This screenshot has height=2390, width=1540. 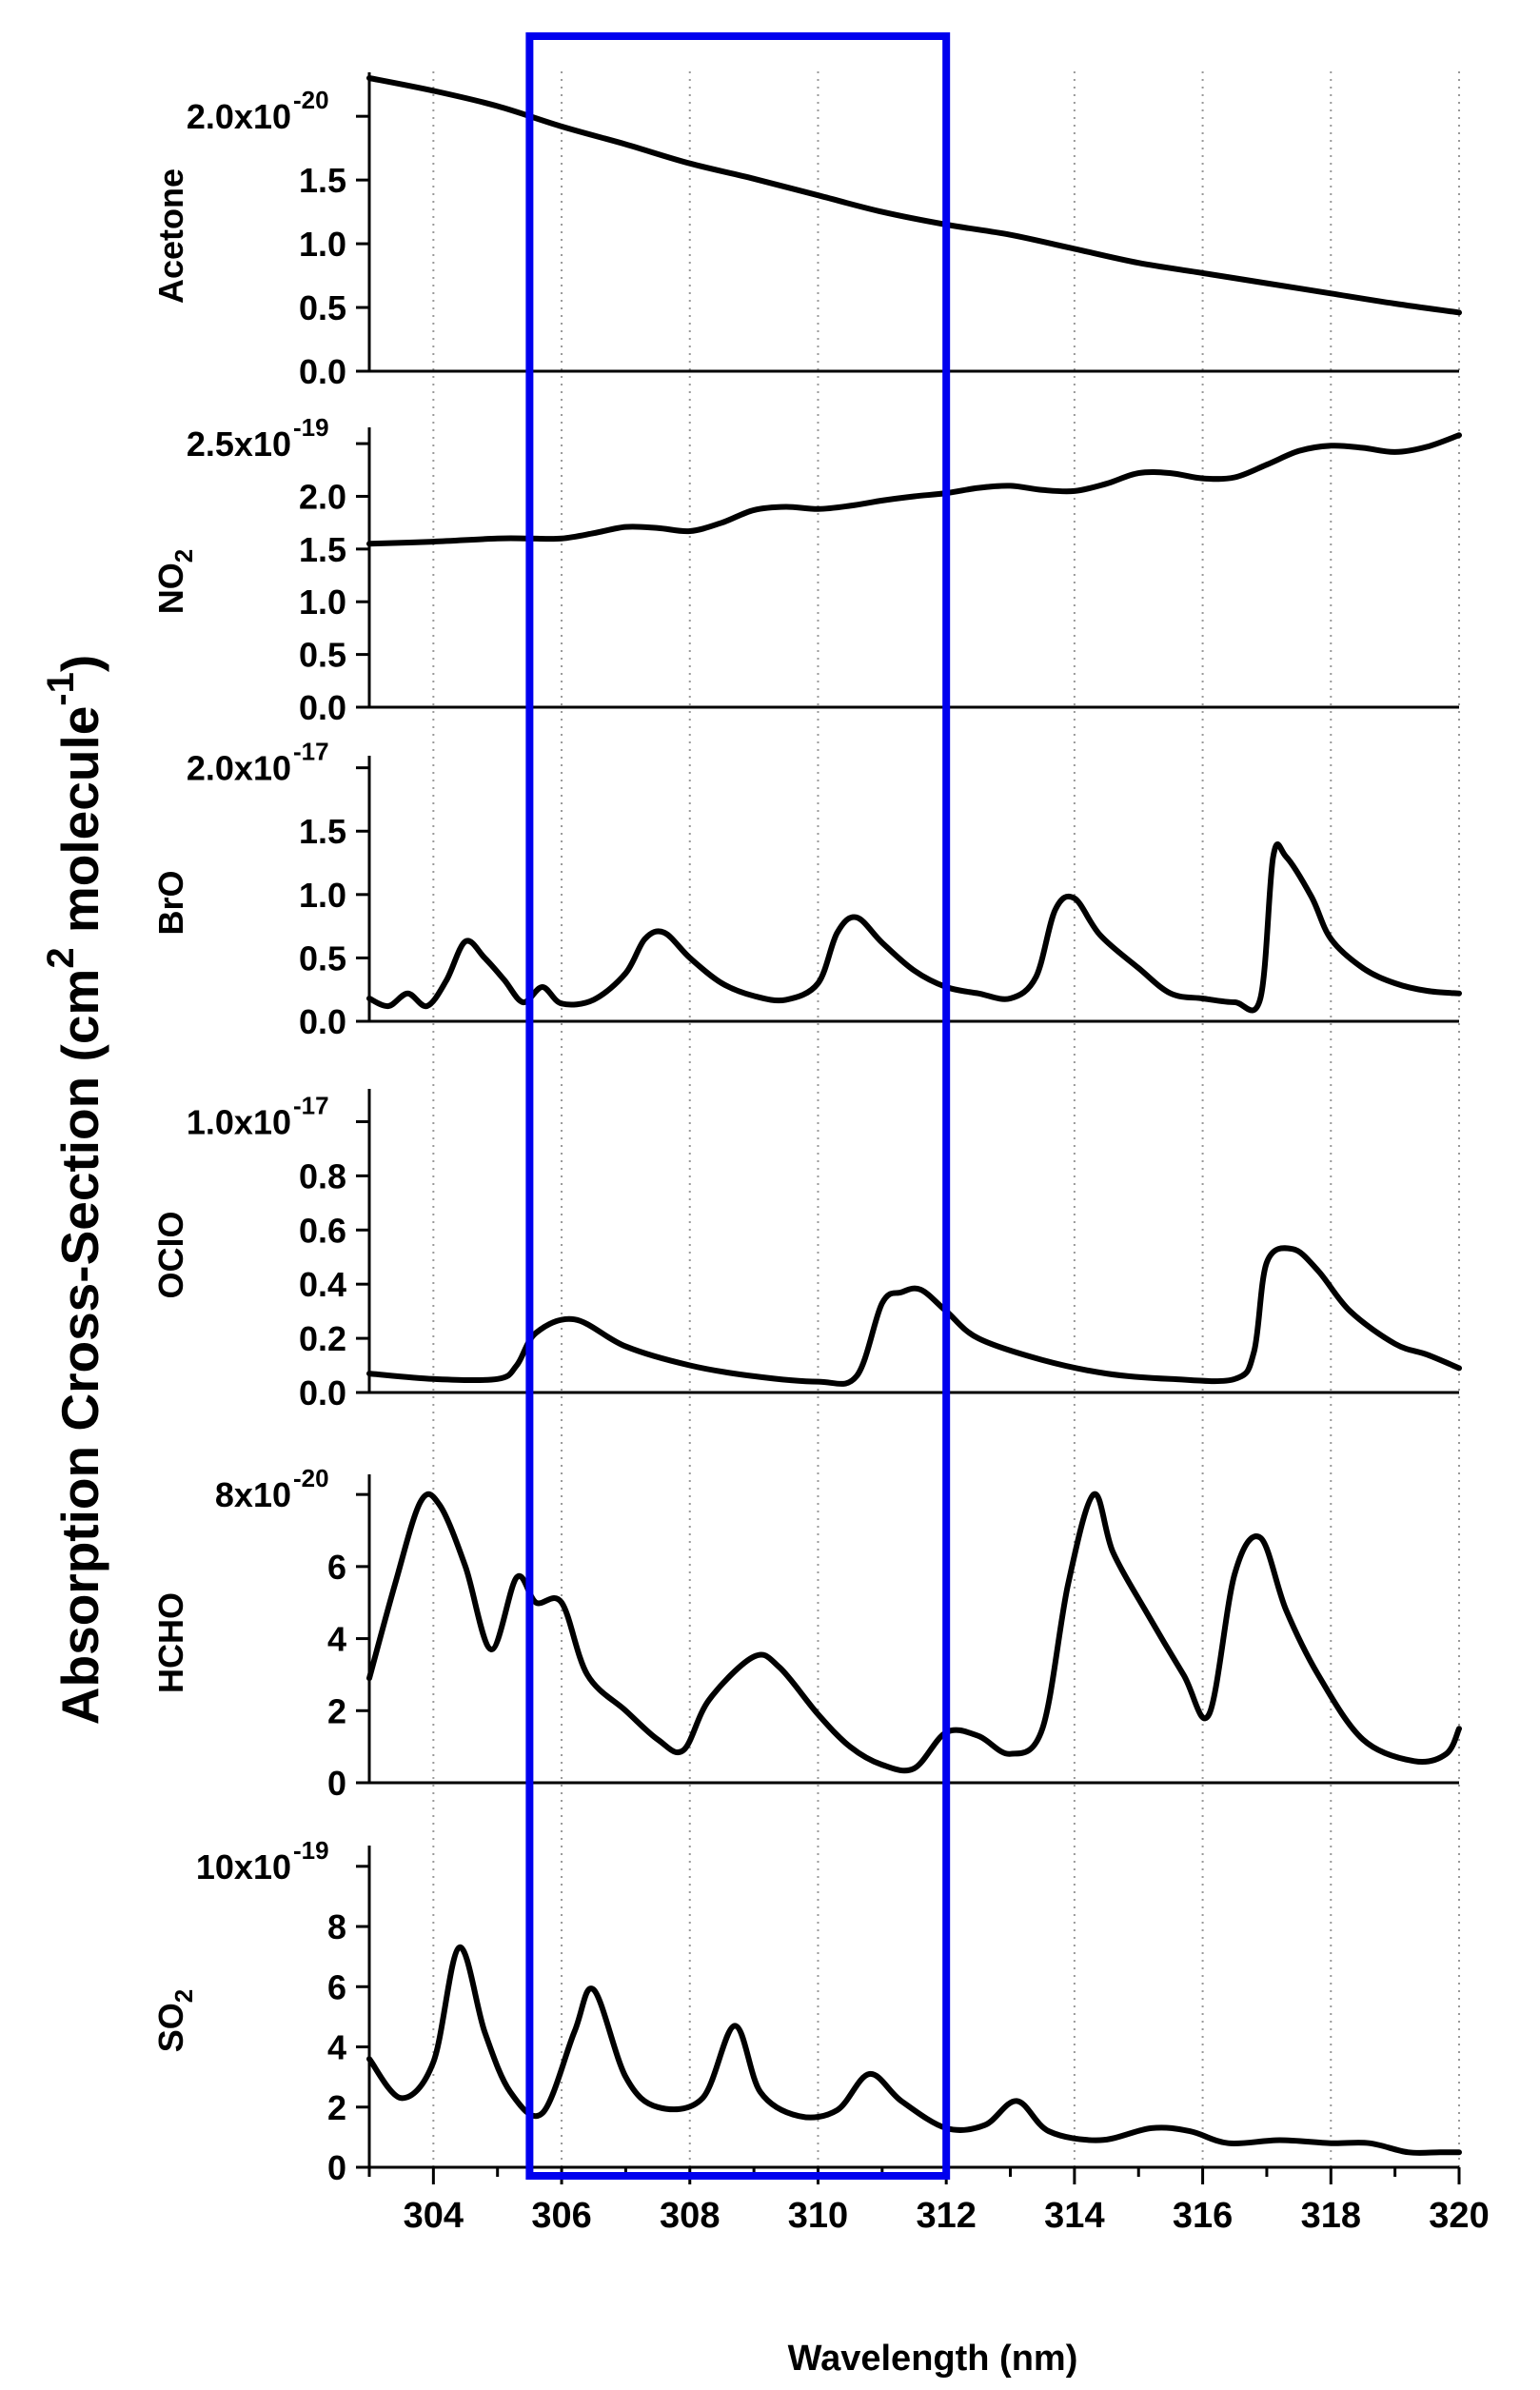 I want to click on panel-oclo: 0.0 0.2 0.4 0.6 0.81.0x10 -17 OClO, so click(x=806, y=1251).